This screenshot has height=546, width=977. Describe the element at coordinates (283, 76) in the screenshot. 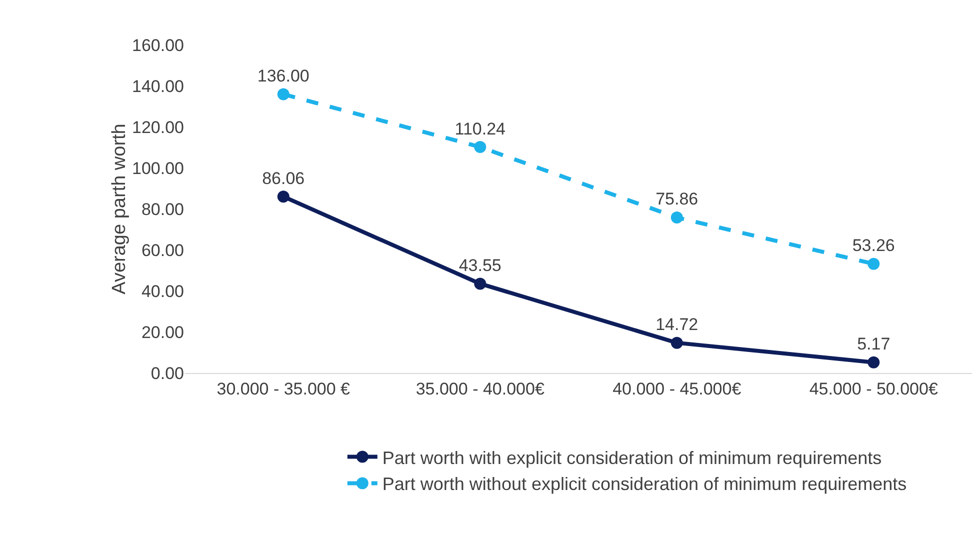

I see `data-label: 136.00` at that location.